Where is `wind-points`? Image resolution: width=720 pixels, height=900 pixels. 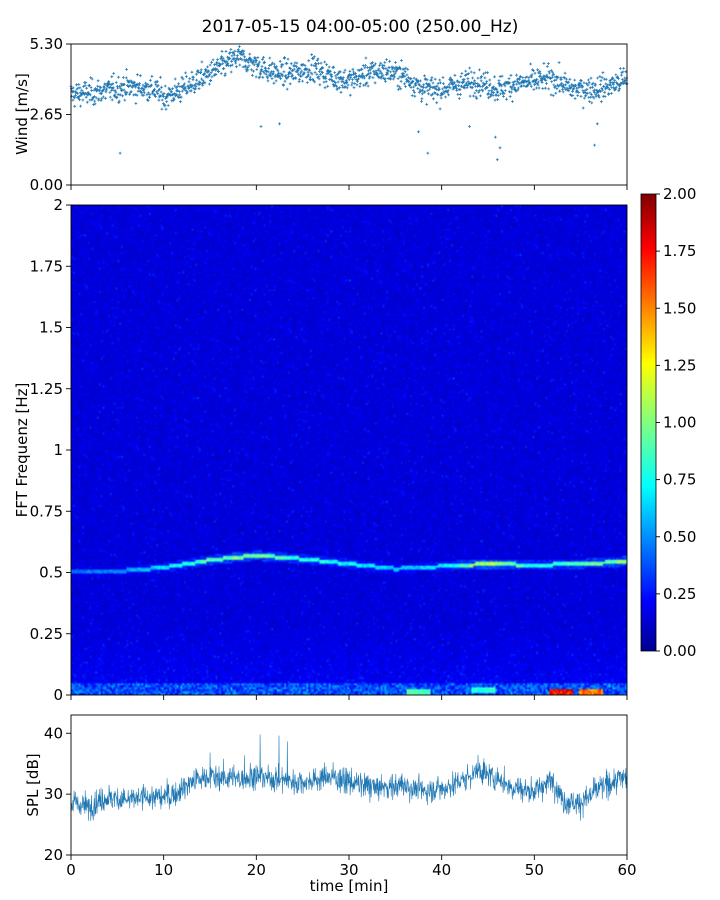
wind-points is located at coordinates (349, 103).